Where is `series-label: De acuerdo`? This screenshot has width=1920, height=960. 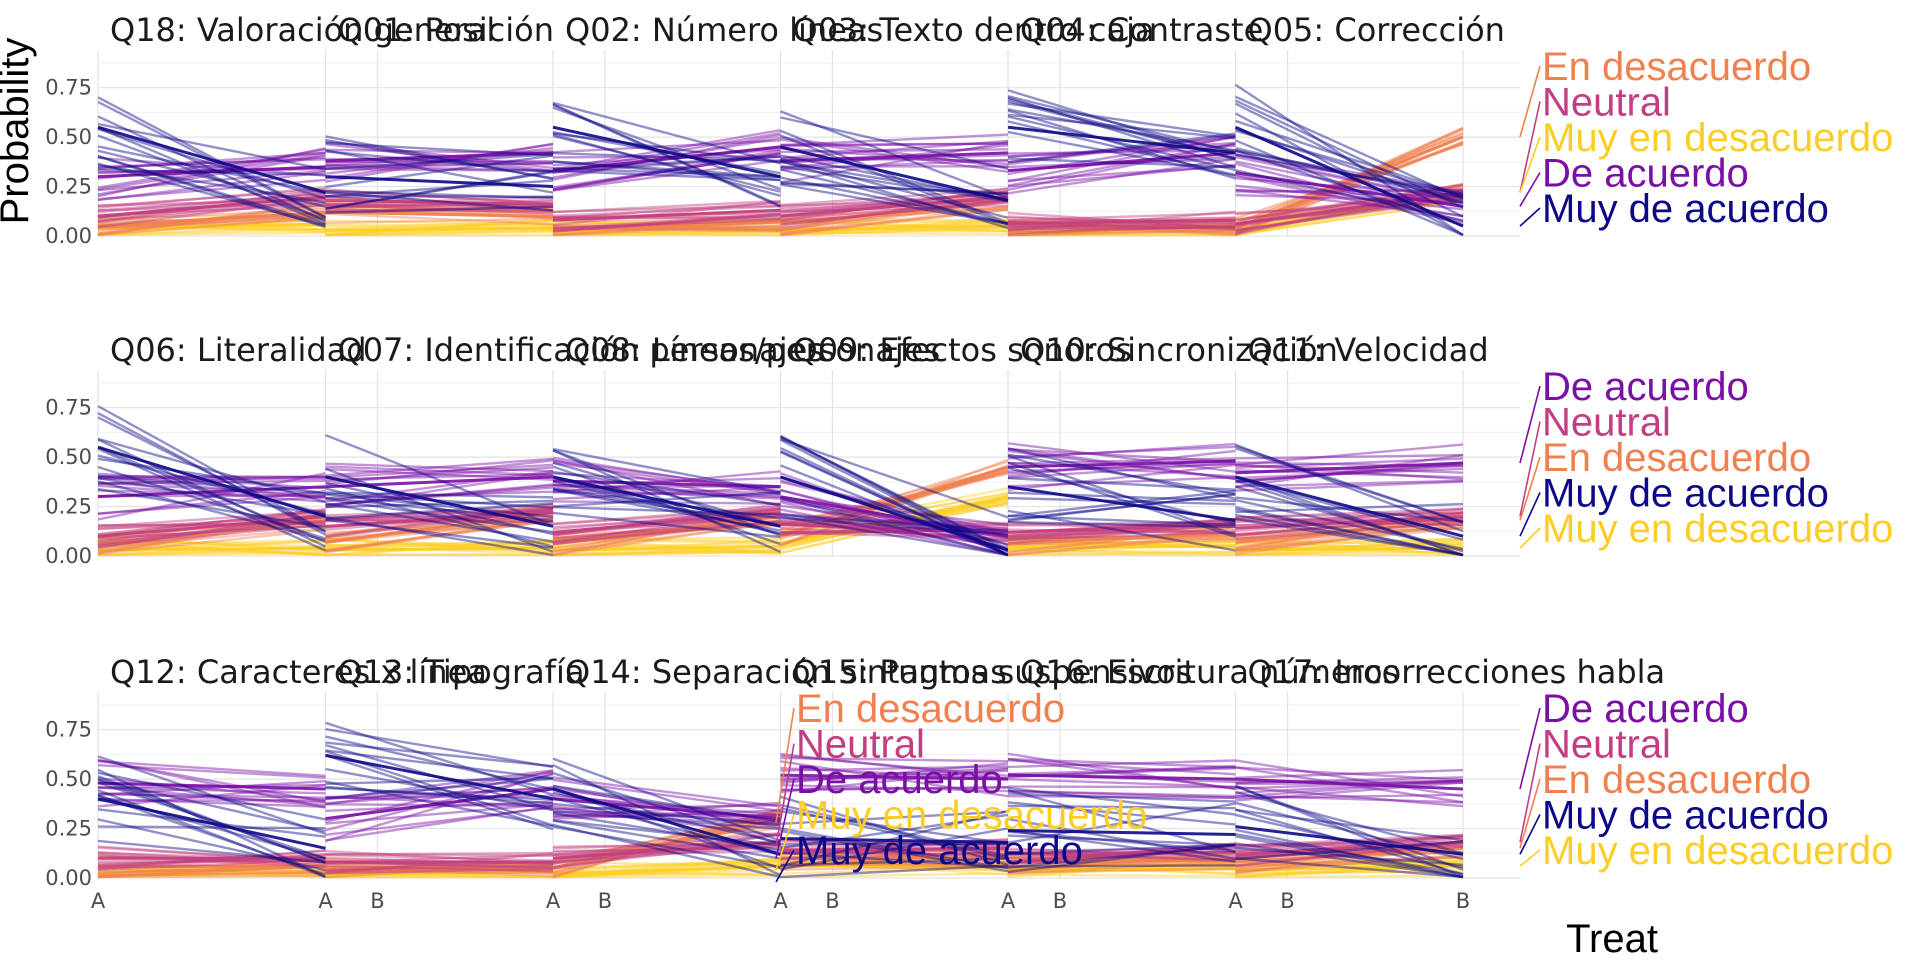 series-label: De acuerdo is located at coordinates (1645, 709).